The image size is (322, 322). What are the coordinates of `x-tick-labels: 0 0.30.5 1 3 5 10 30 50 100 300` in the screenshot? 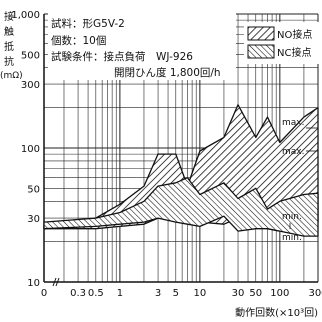 It's located at (181, 293).